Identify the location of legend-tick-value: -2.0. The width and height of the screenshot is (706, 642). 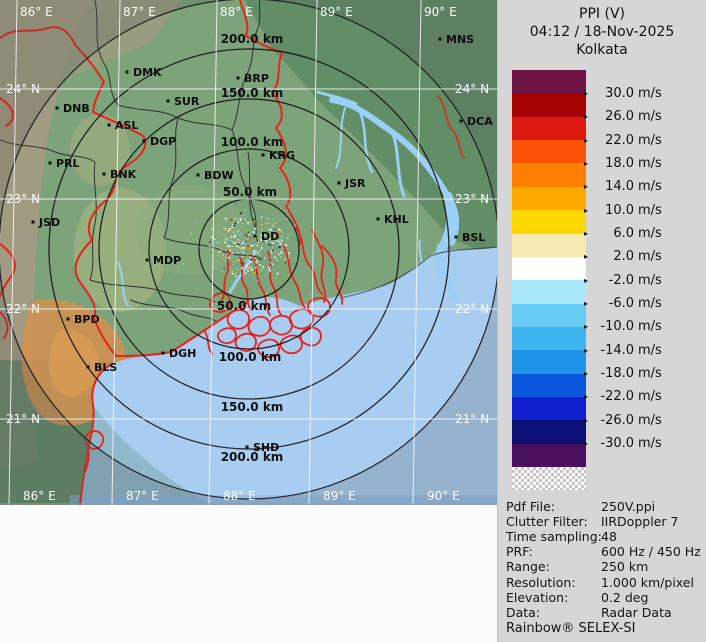
(621, 280).